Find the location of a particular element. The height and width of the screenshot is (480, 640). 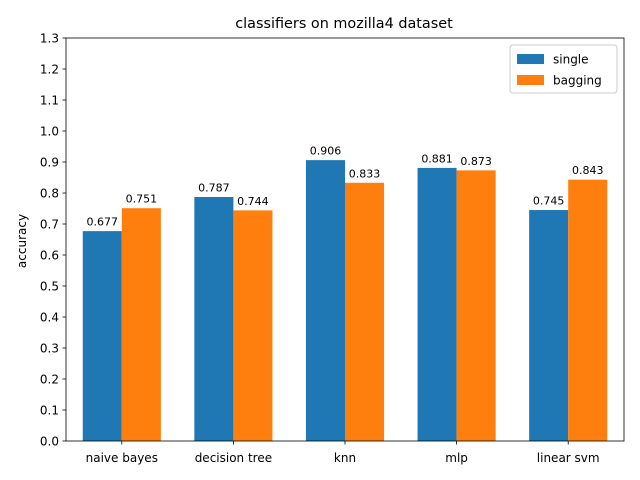

data-label: 0.881 is located at coordinates (437, 158).